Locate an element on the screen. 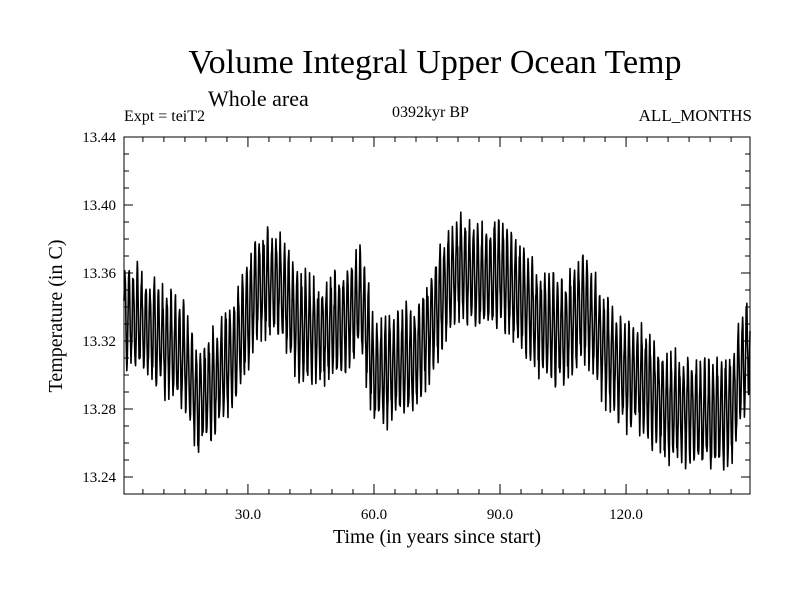 This screenshot has width=800, height=600. x-tick-label: 90.0 is located at coordinates (500, 515).